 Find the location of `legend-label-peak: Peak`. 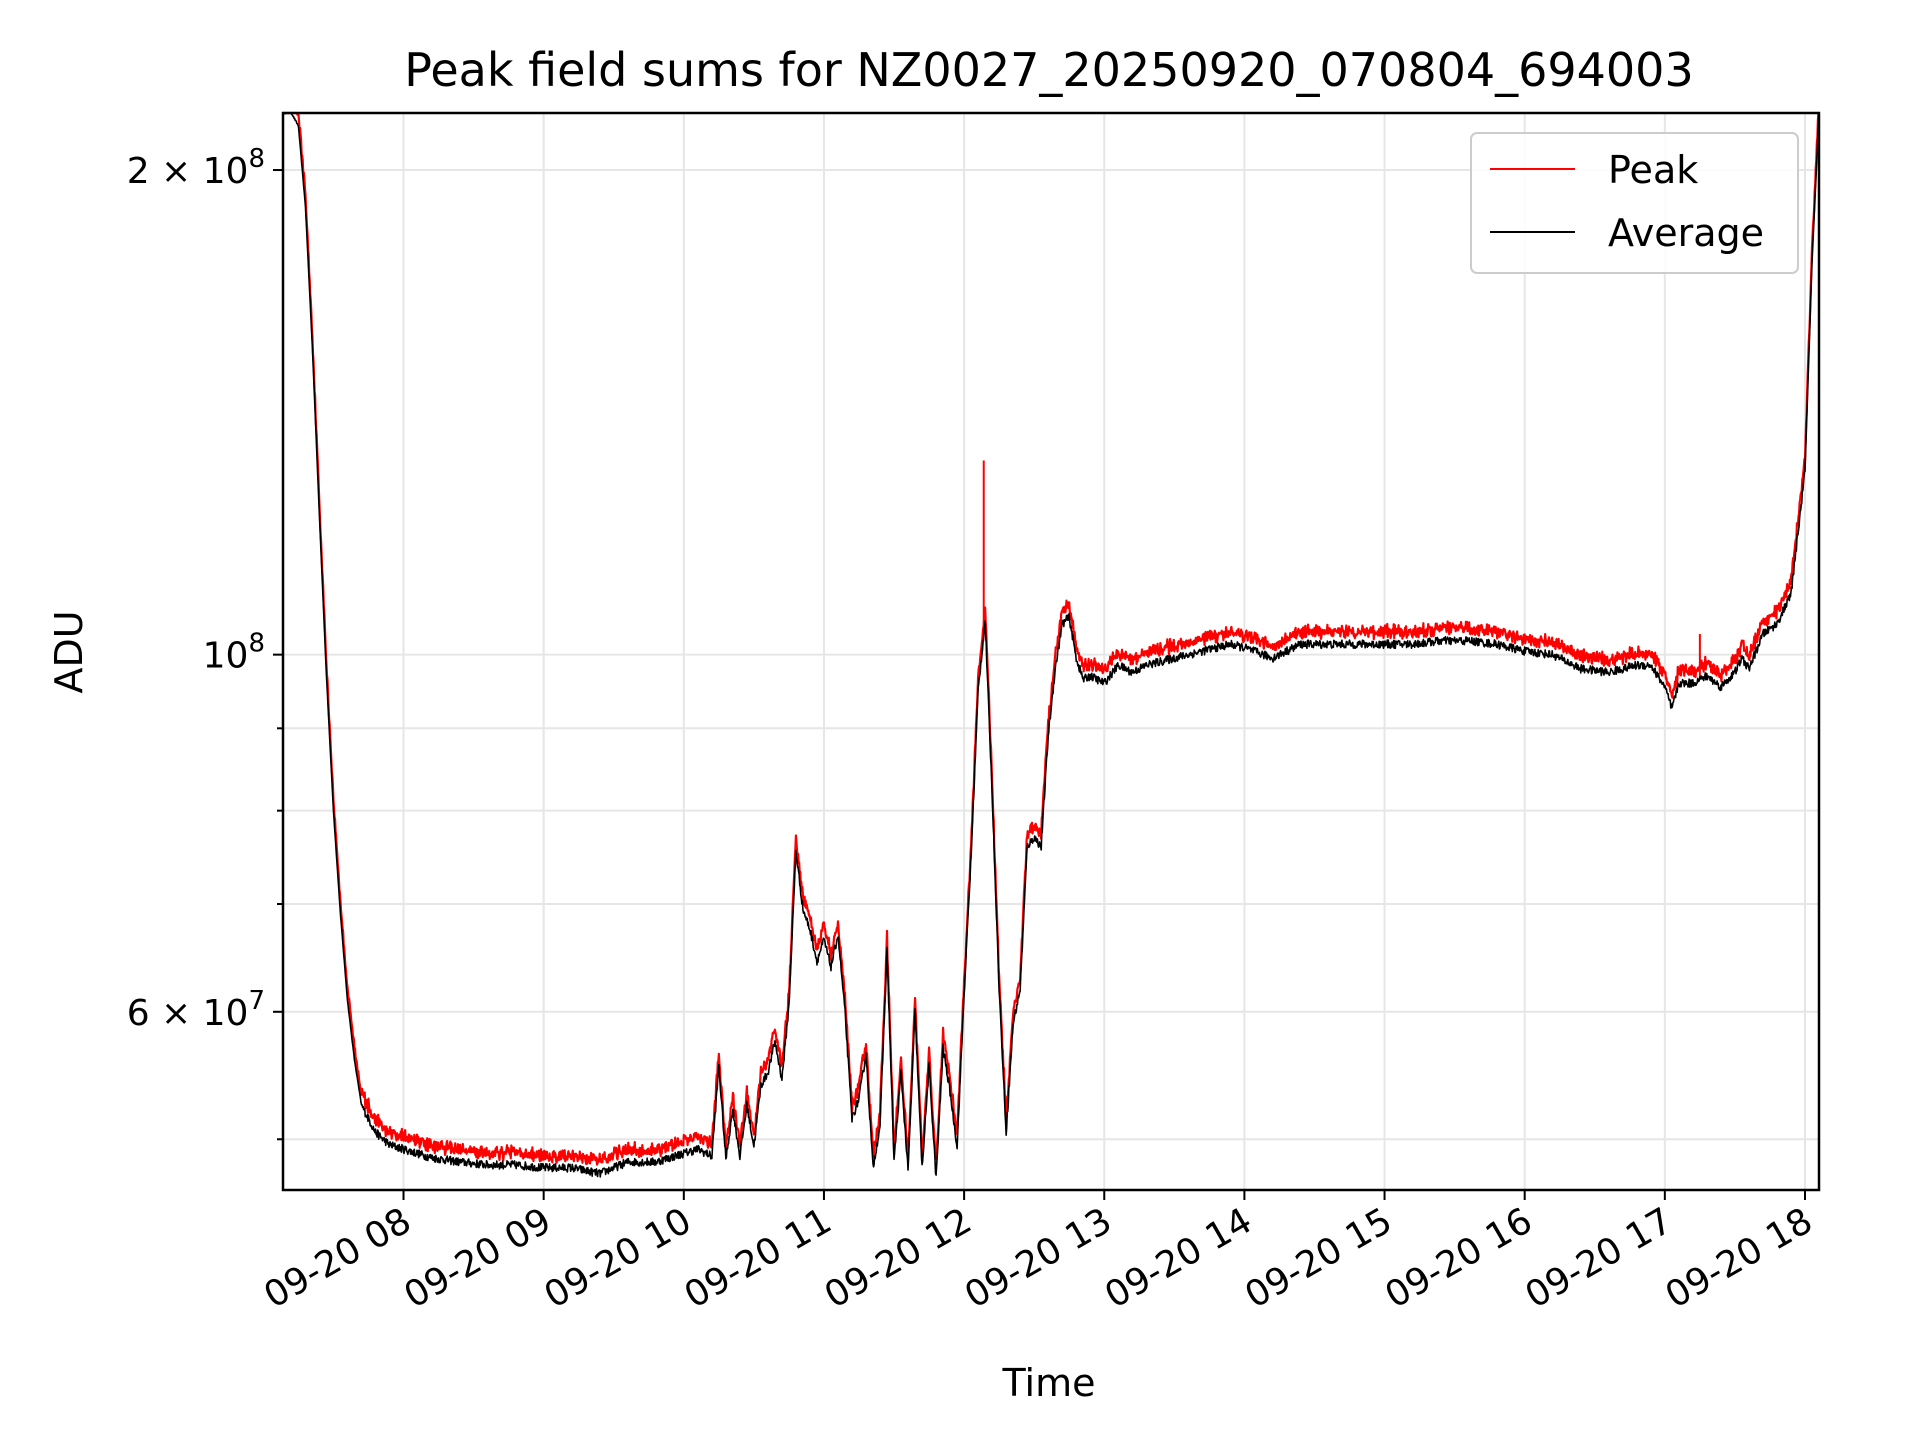

legend-label-peak: Peak is located at coordinates (1653, 170).